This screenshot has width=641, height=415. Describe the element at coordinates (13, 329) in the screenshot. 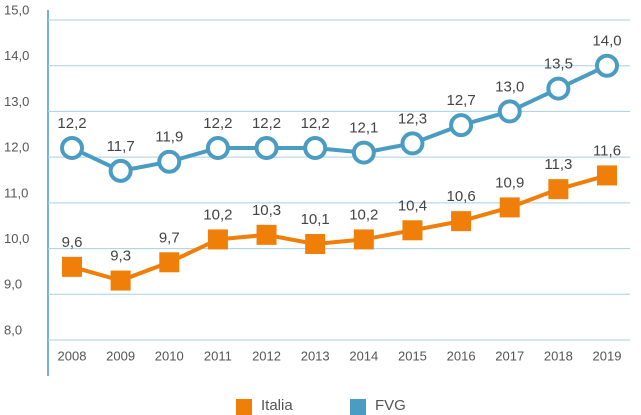

I see `y-tick-label: 8,0` at that location.